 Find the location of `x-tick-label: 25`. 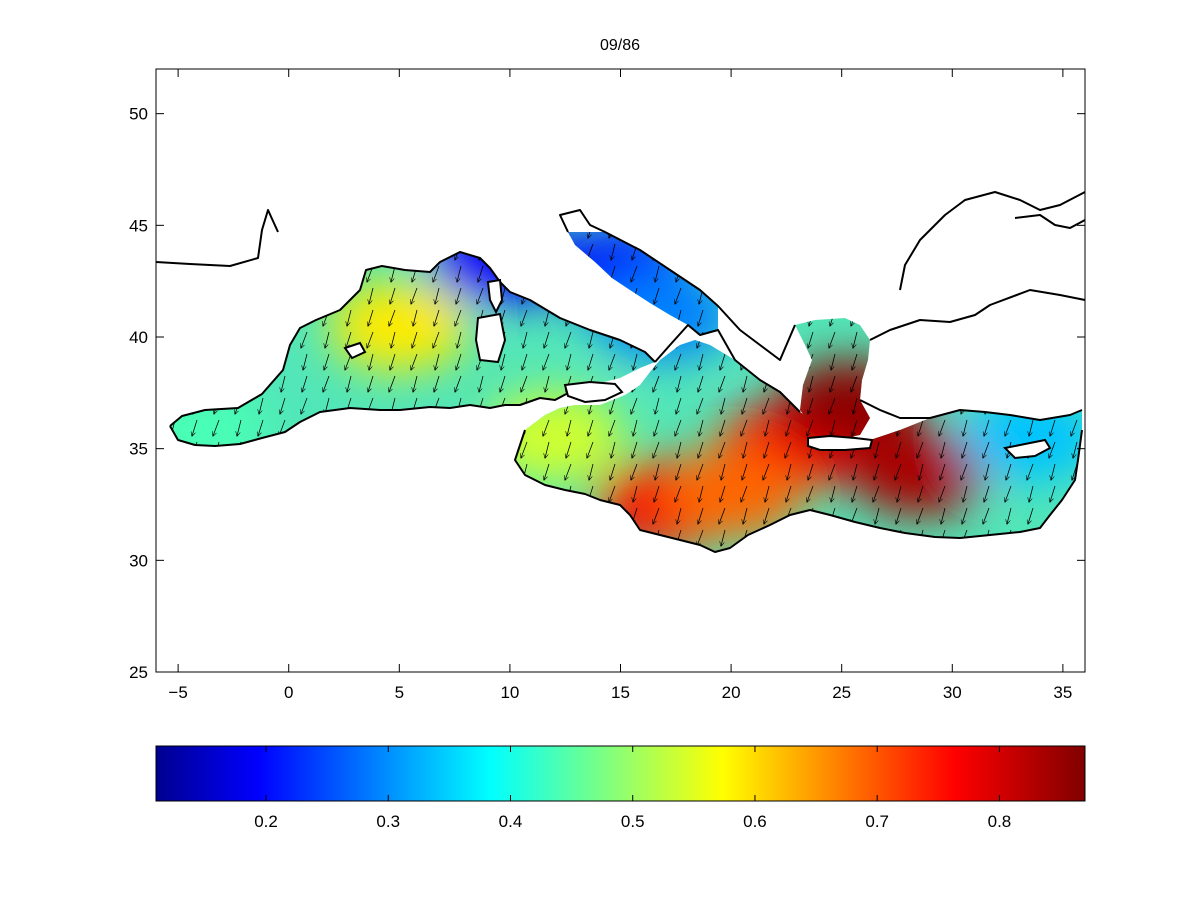

x-tick-label: 25 is located at coordinates (841, 692).